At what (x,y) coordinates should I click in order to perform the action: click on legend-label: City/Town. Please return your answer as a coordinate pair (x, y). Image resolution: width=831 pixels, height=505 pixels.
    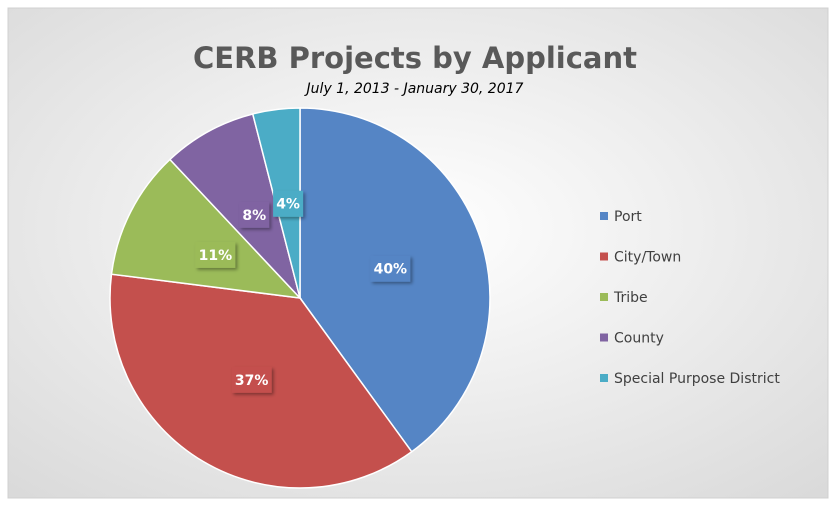
    Looking at the image, I should click on (647, 258).